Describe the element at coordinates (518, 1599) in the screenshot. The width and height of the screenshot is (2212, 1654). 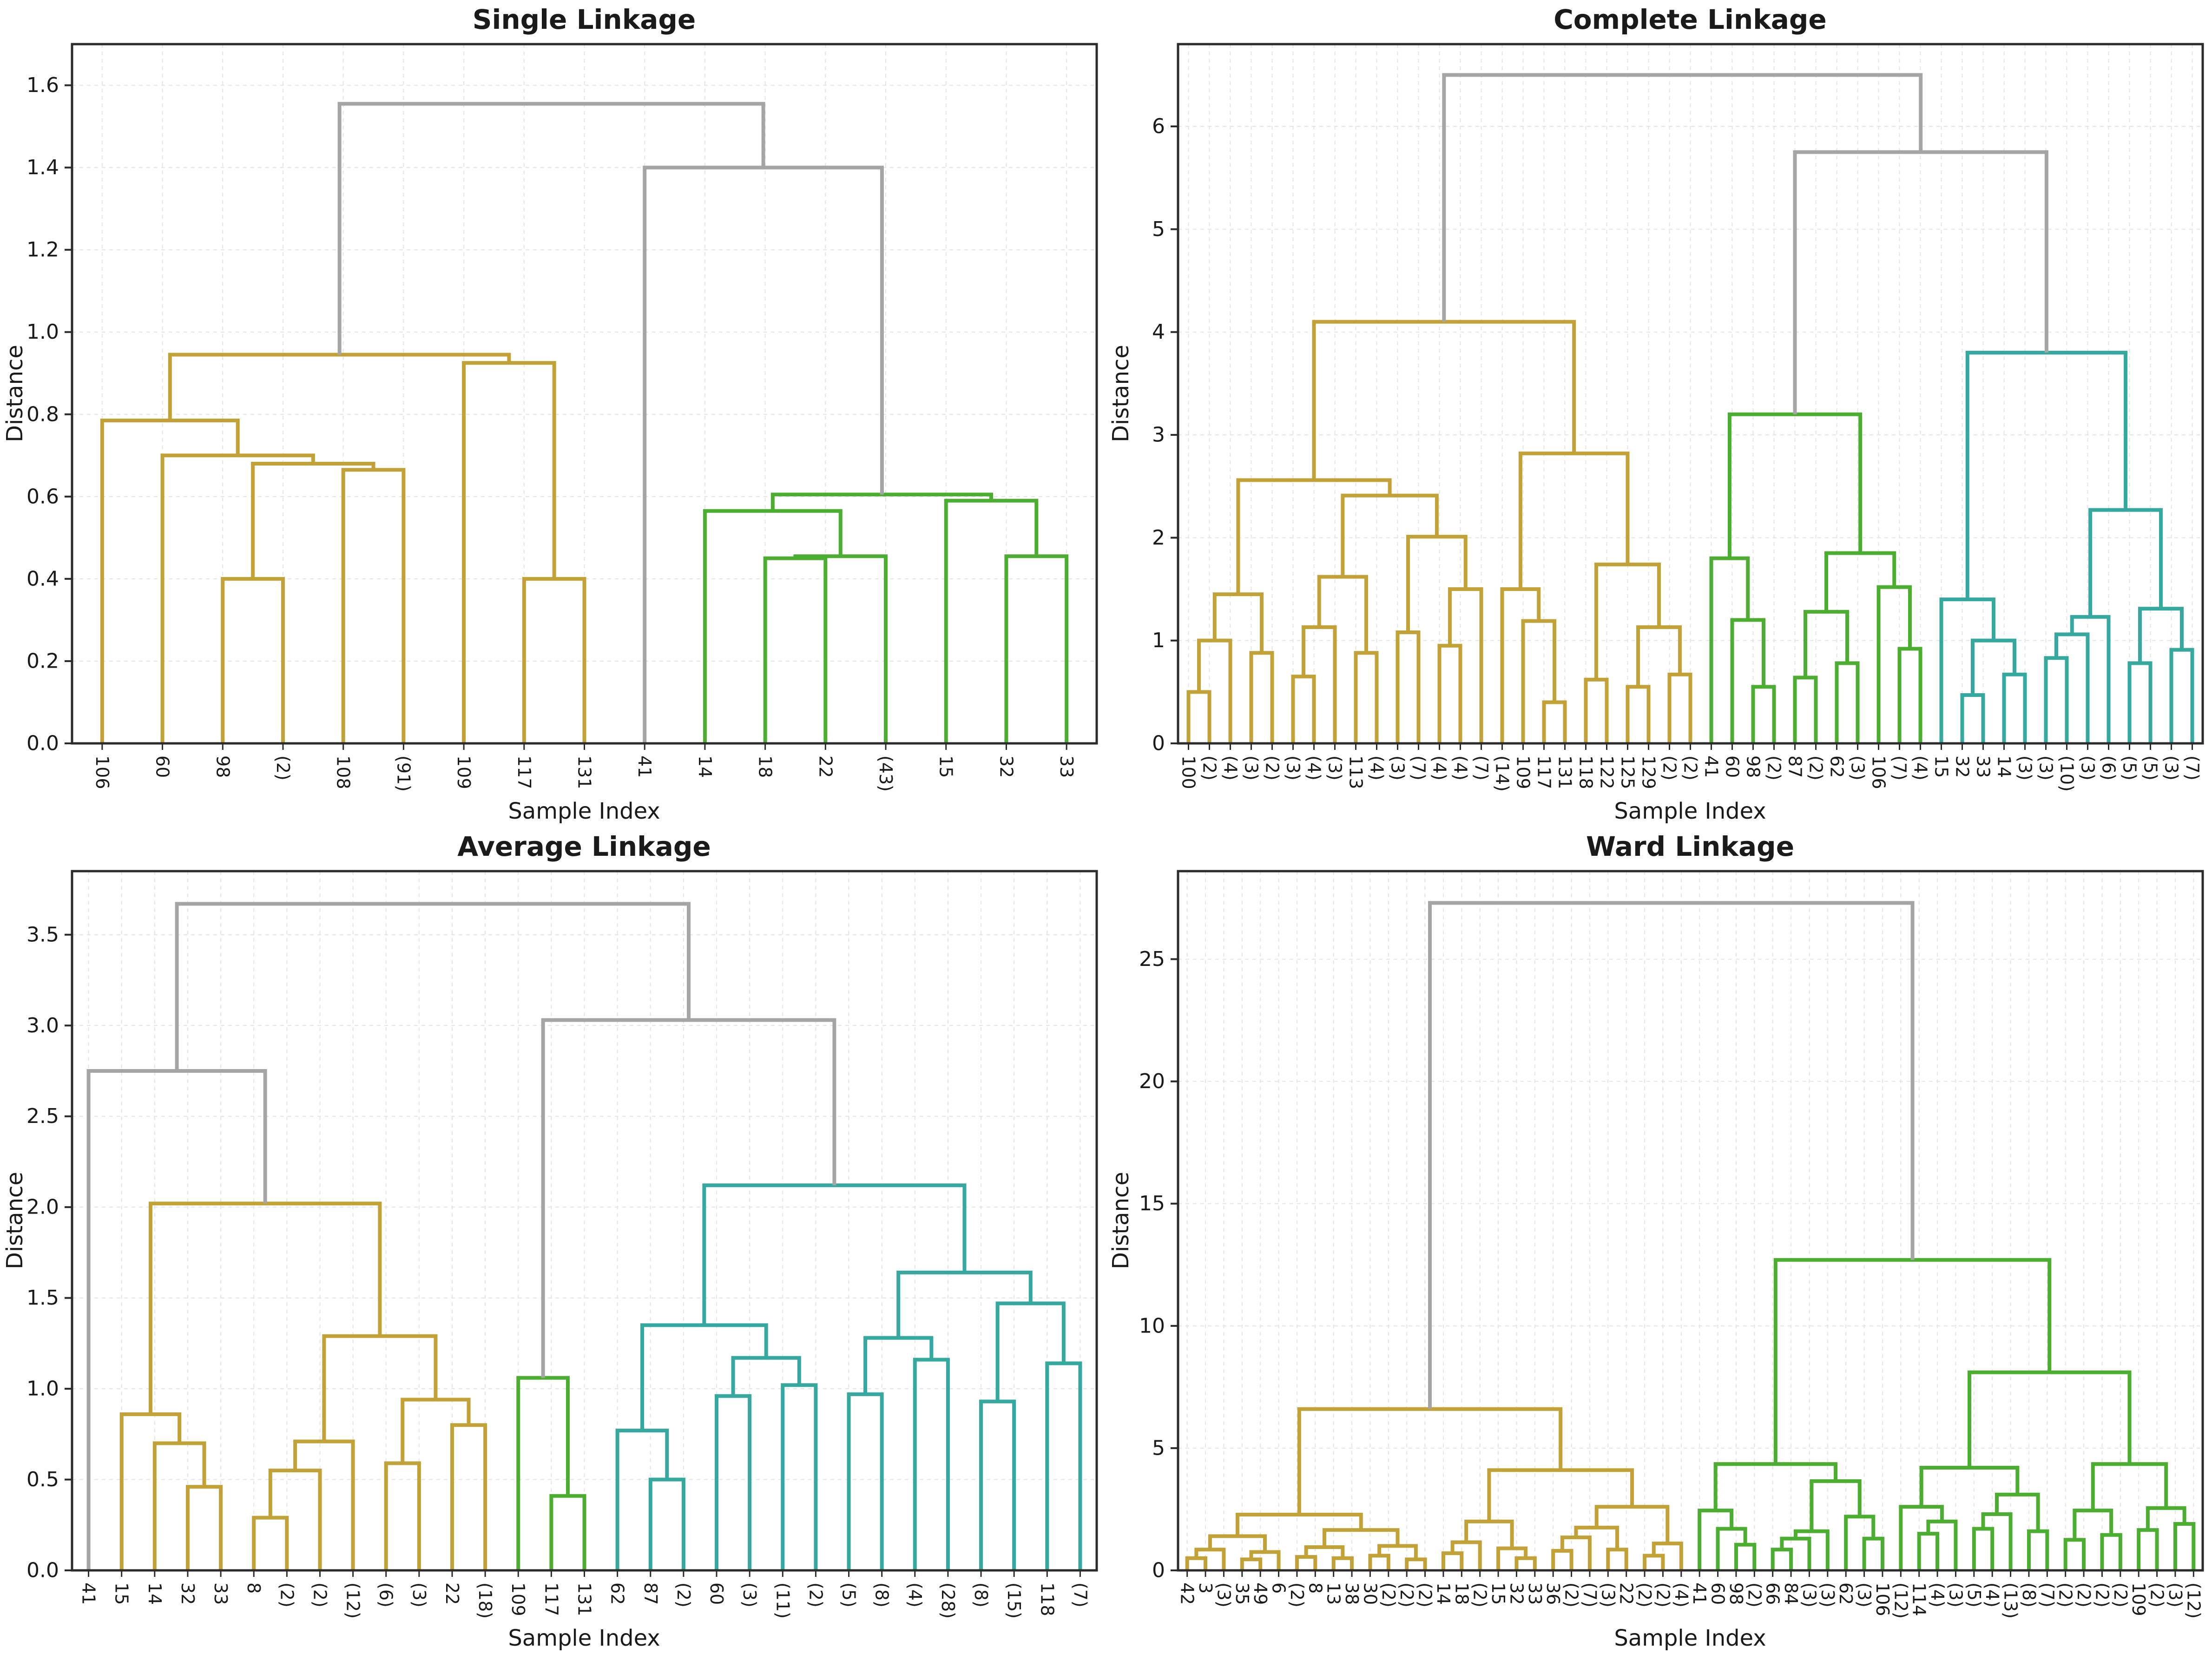
I see `leaf-label: 109` at that location.